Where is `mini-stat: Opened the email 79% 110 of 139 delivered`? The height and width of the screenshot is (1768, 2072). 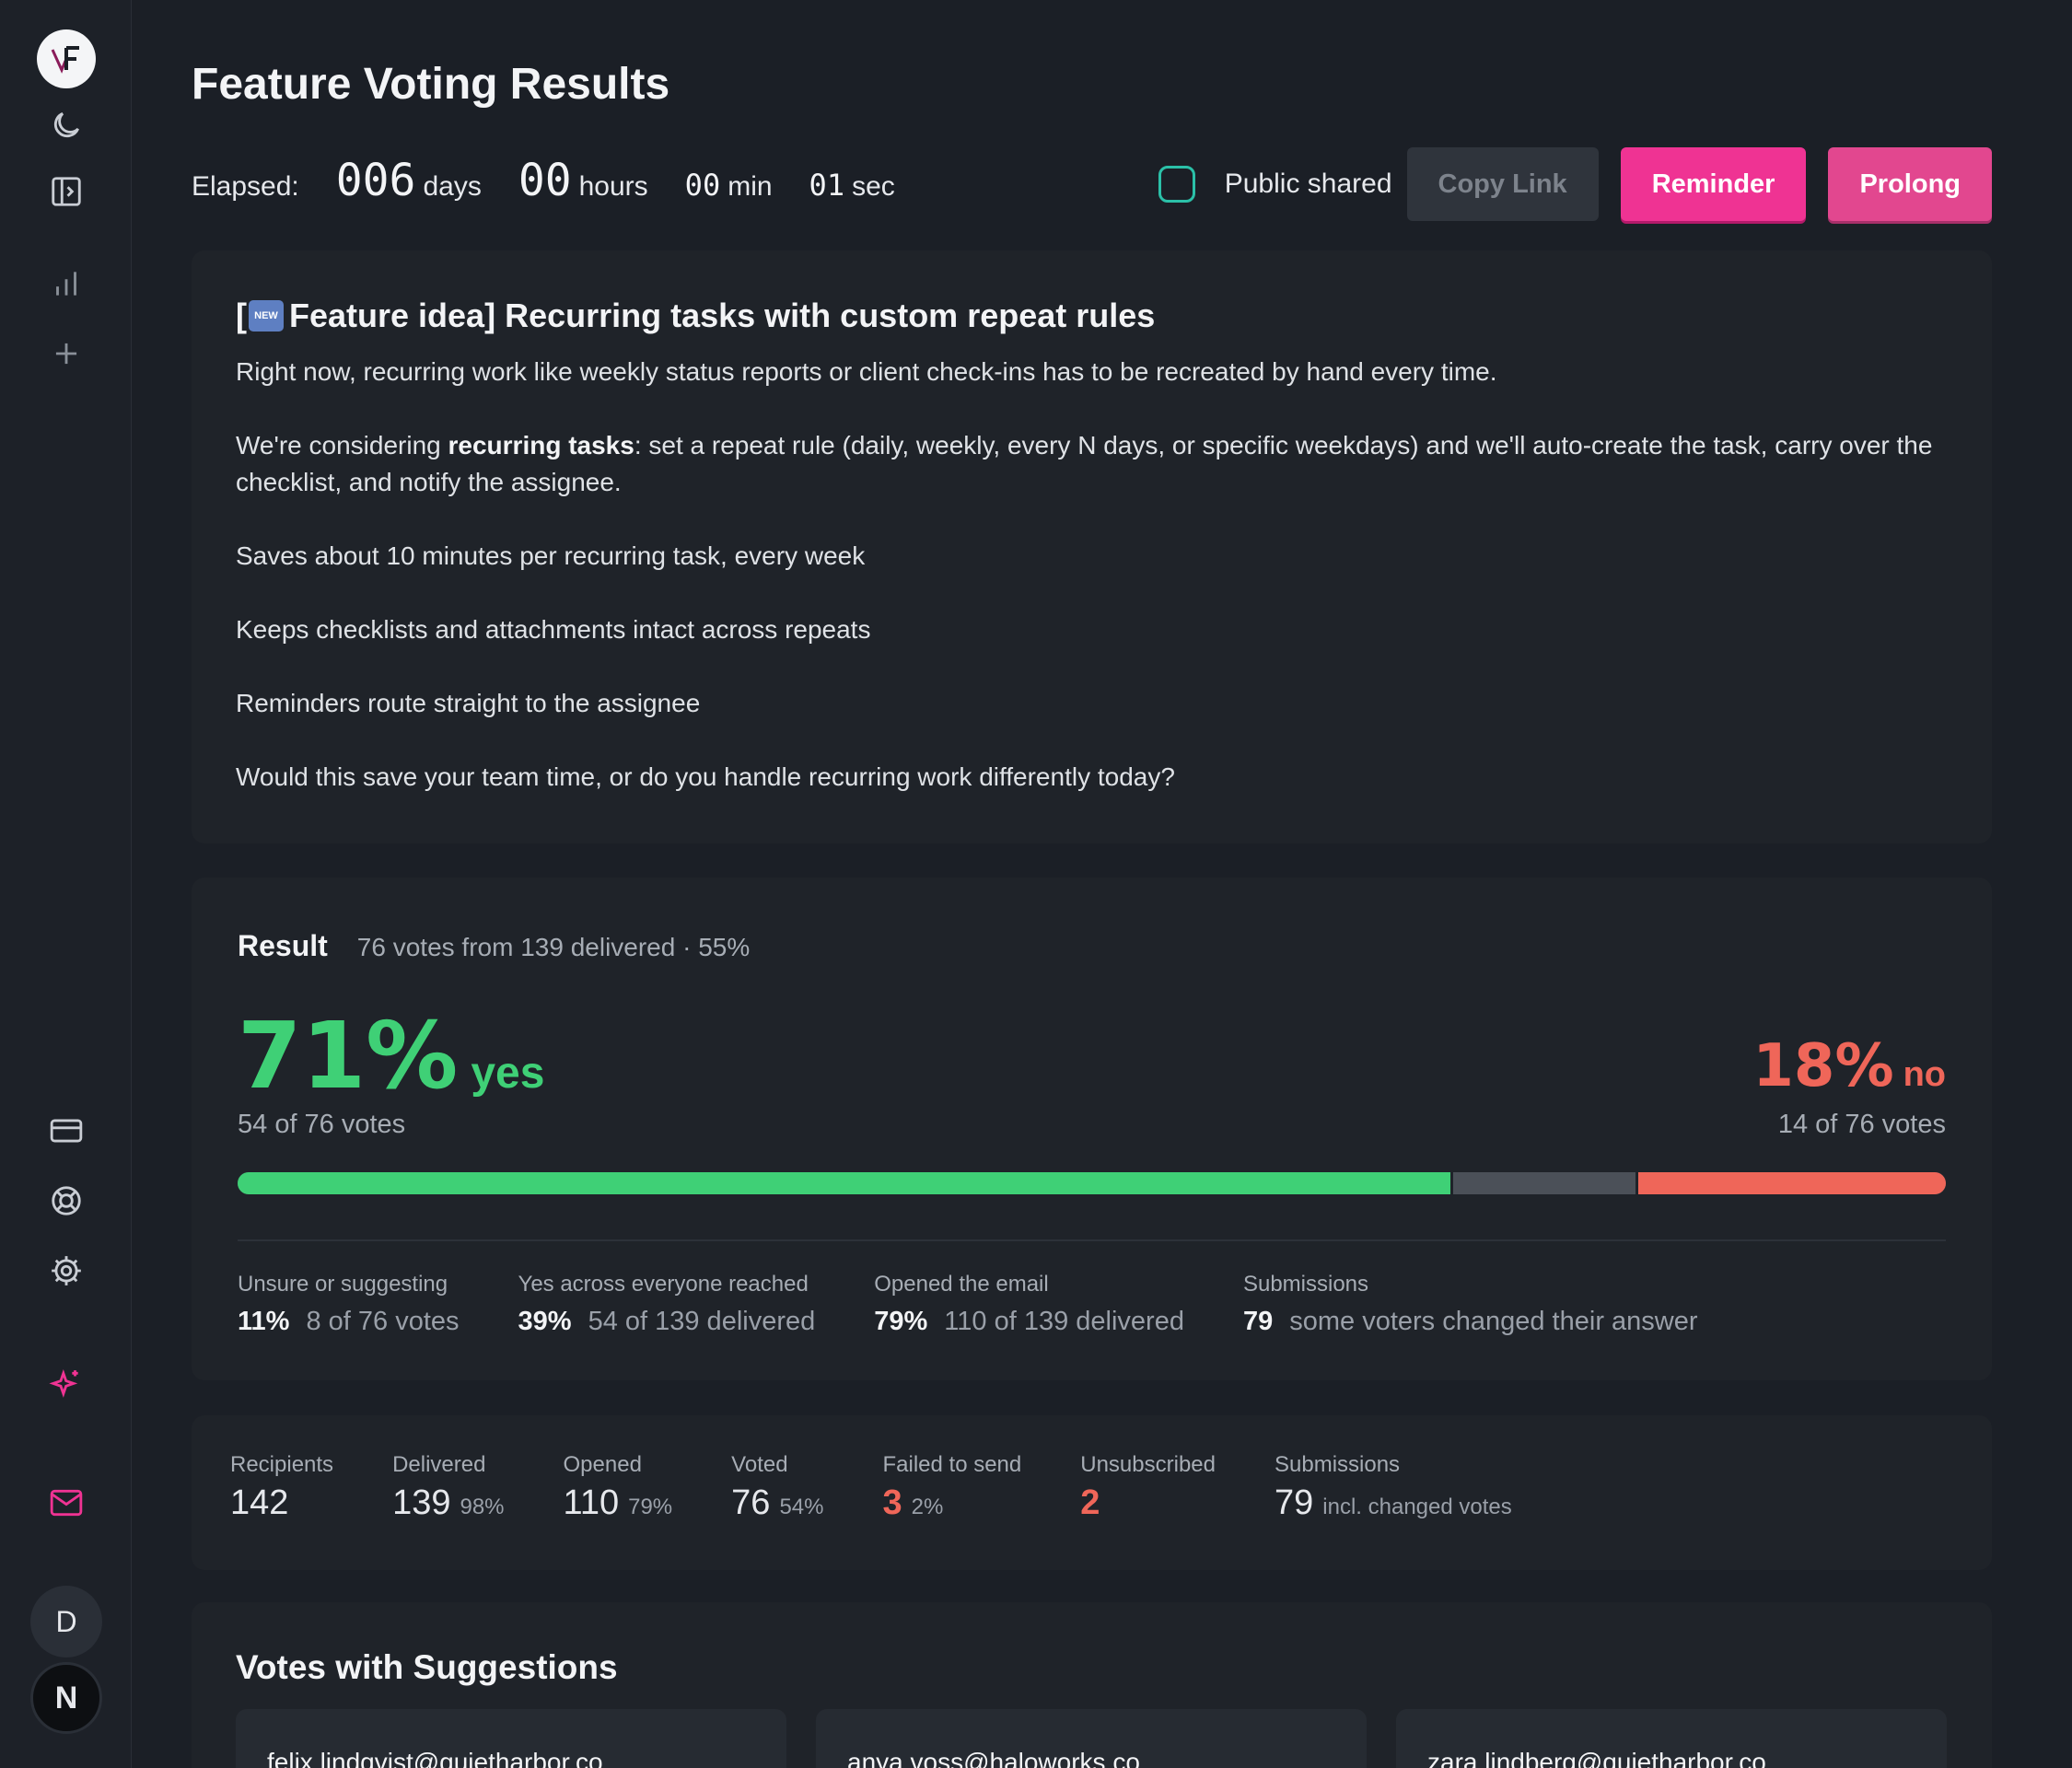 mini-stat: Opened the email 79% 110 of 139 delivered is located at coordinates (1029, 1304).